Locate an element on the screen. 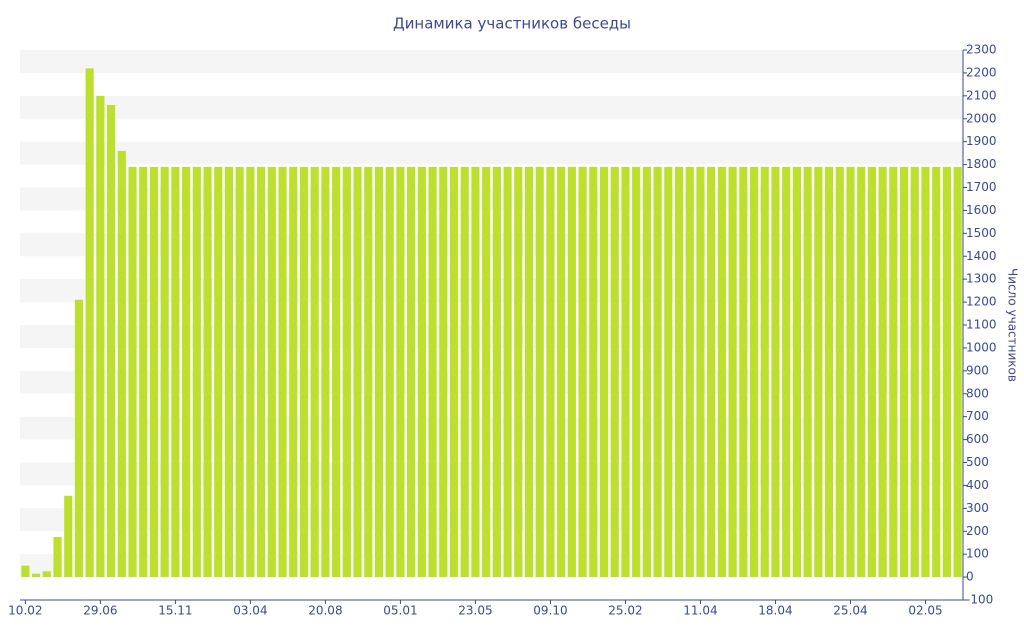 This screenshot has height=640, width=1024. y-tick-label: 1700 is located at coordinates (981, 187).